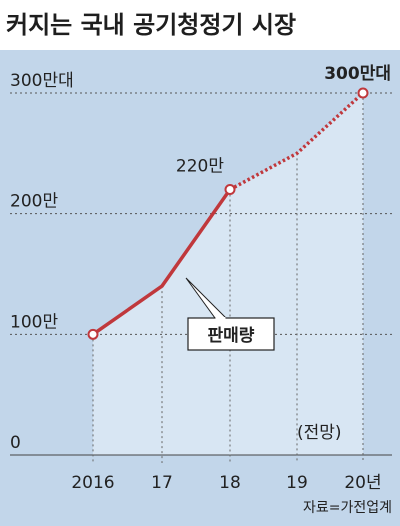 Image resolution: width=400 pixels, height=526 pixels. I want to click on chart-title: 커지는 국내 공기청정기 시장, so click(151, 25).